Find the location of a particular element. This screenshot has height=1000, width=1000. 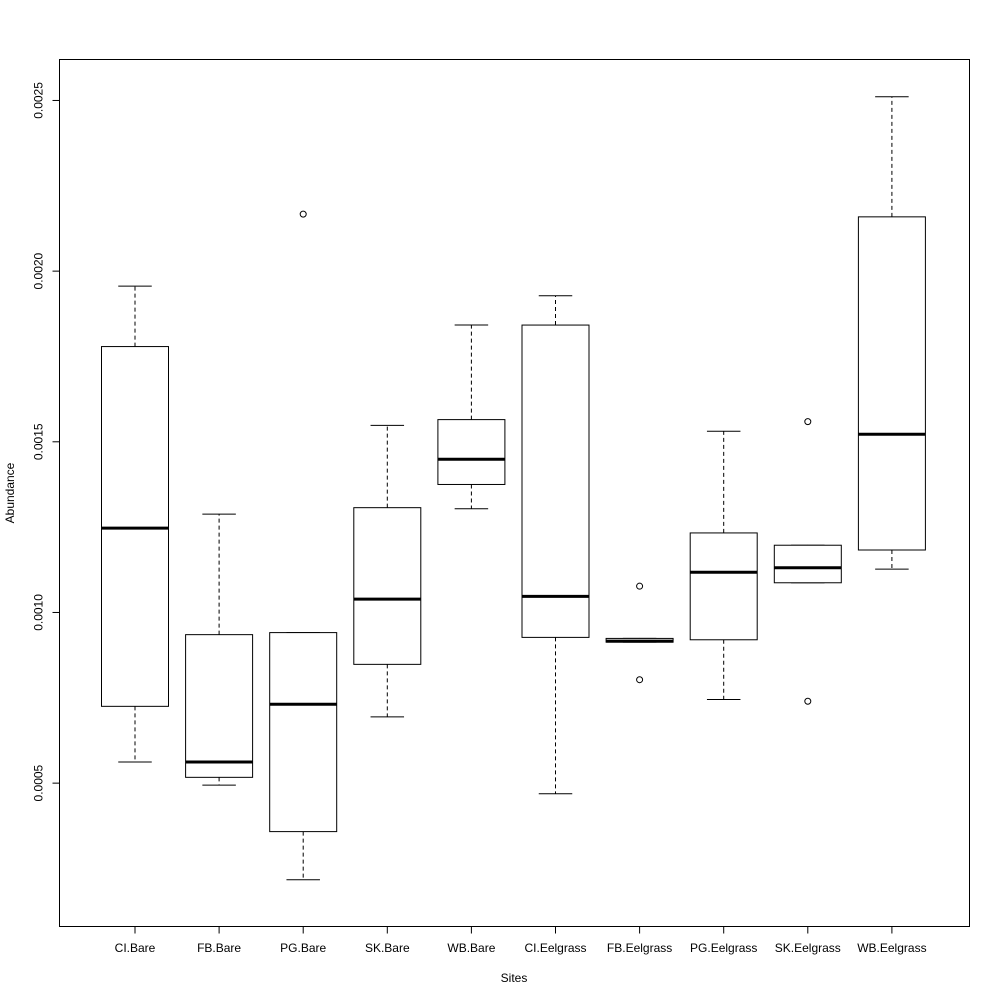

box-CI.Eelgrass is located at coordinates (555, 545).